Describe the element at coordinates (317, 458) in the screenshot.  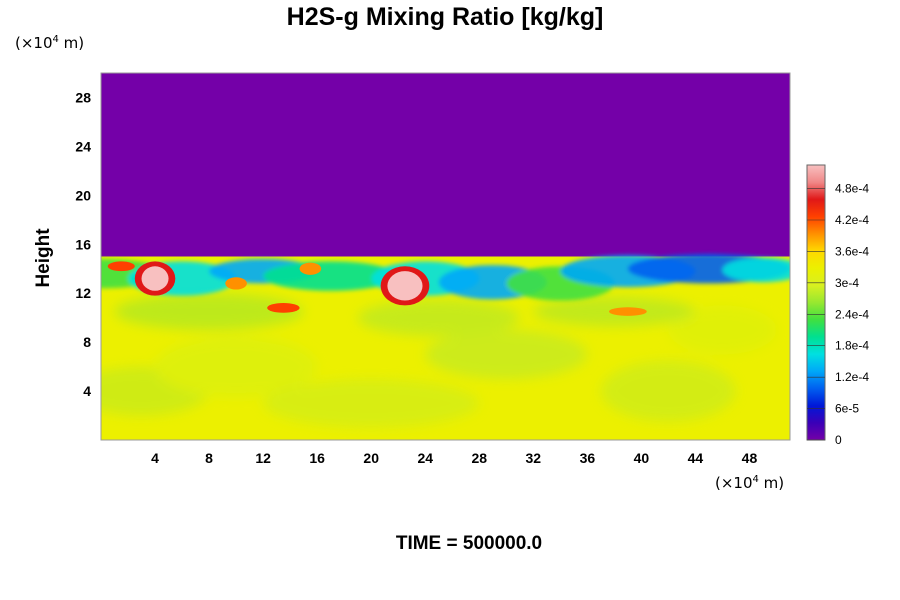
I see `x-tick-label: 16` at that location.